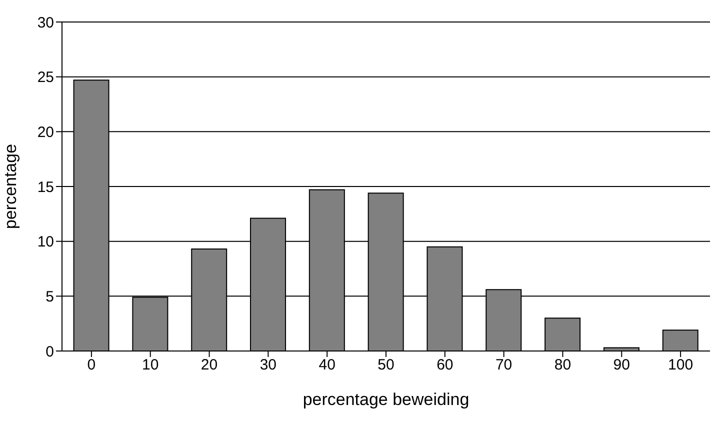  Describe the element at coordinates (45, 132) in the screenshot. I see `y-tick-label: 20` at that location.